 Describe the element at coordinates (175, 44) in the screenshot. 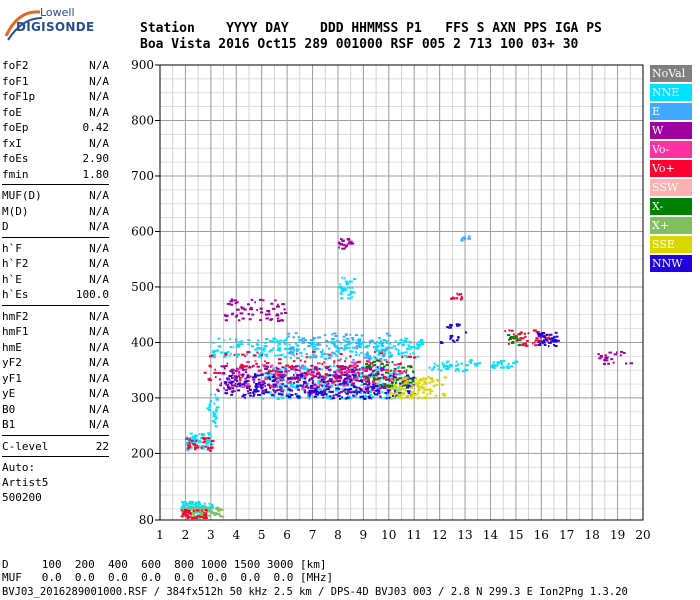

I see `header-value: Boa Vista` at that location.